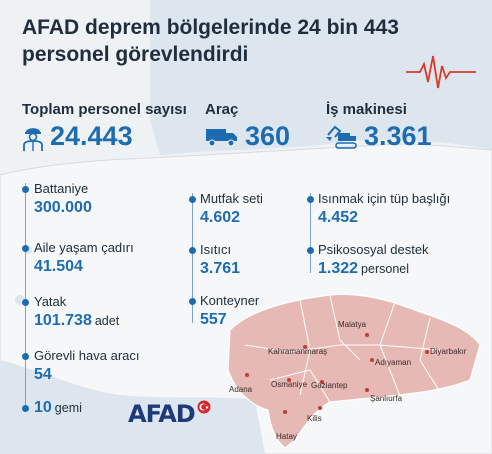 This screenshot has width=492, height=454. Describe the element at coordinates (384, 210) in the screenshot. I see `item-gas-heaters: Isınmak için tüp başlığı 4.452` at that location.